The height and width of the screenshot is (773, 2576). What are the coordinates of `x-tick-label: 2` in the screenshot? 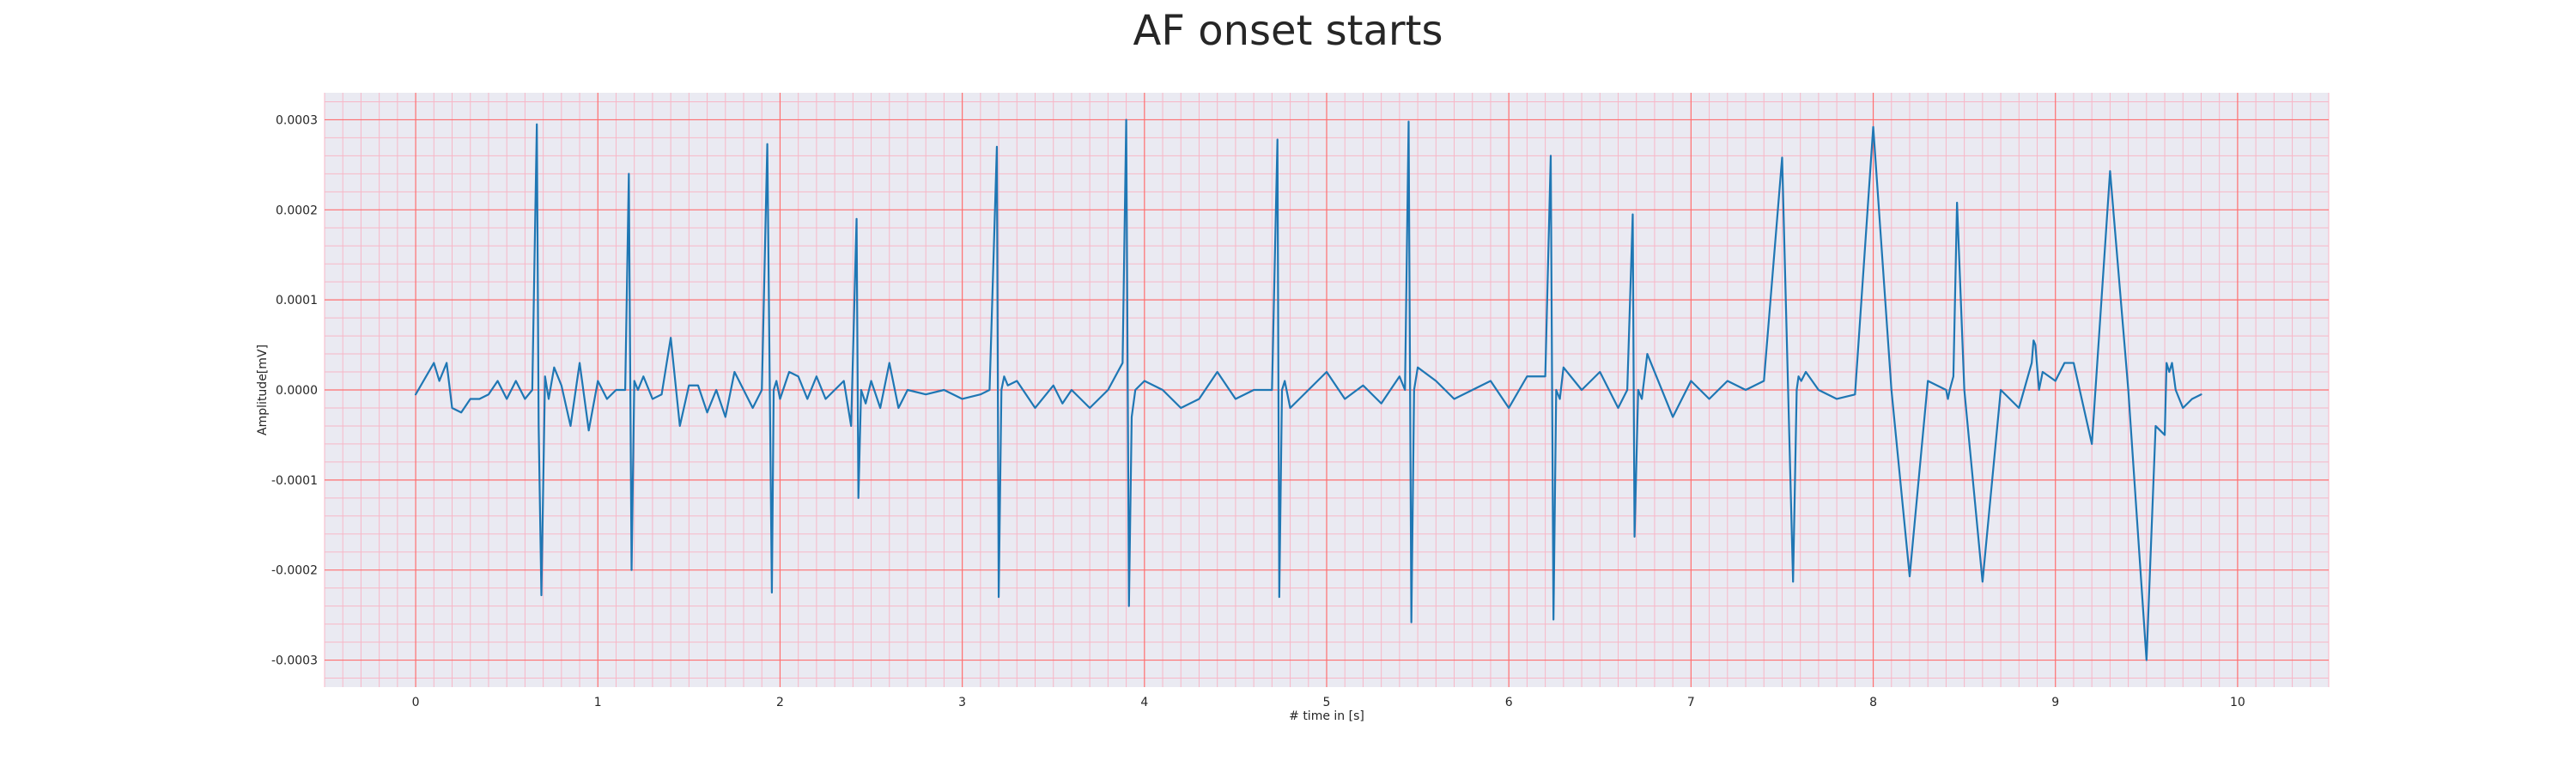 It's located at (780, 702).